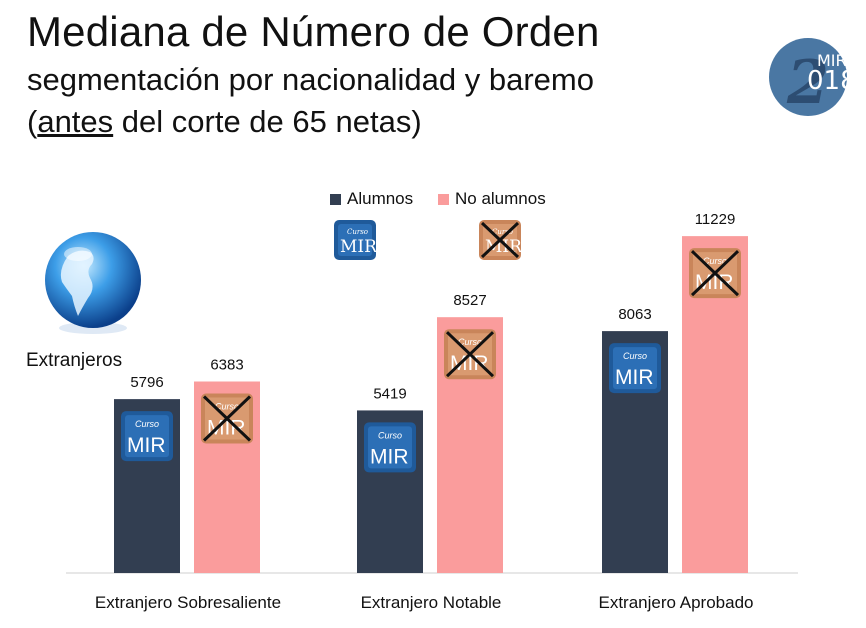 This screenshot has width=866, height=628. Describe the element at coordinates (829, 81) in the screenshot. I see `badge-bottom-text: 018` at that location.